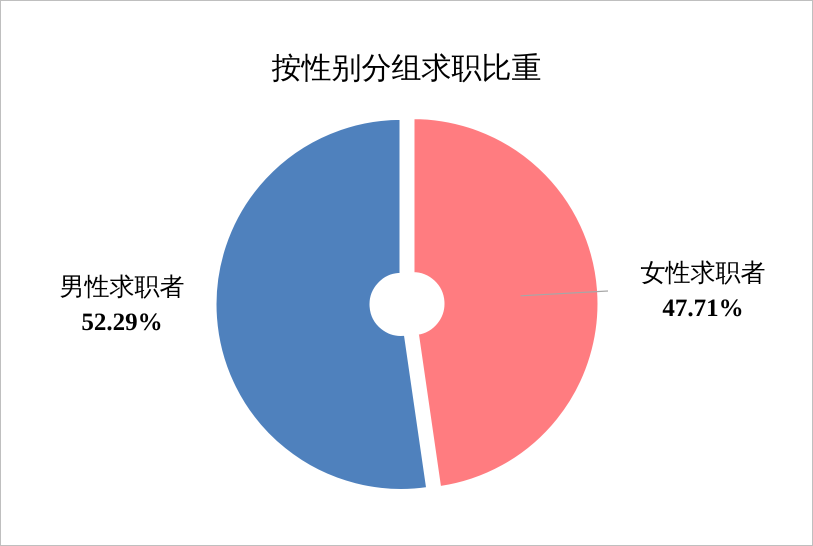 This screenshot has height=546, width=813. What do you see at coordinates (703, 308) in the screenshot?
I see `data-label: 47.71%` at bounding box center [703, 308].